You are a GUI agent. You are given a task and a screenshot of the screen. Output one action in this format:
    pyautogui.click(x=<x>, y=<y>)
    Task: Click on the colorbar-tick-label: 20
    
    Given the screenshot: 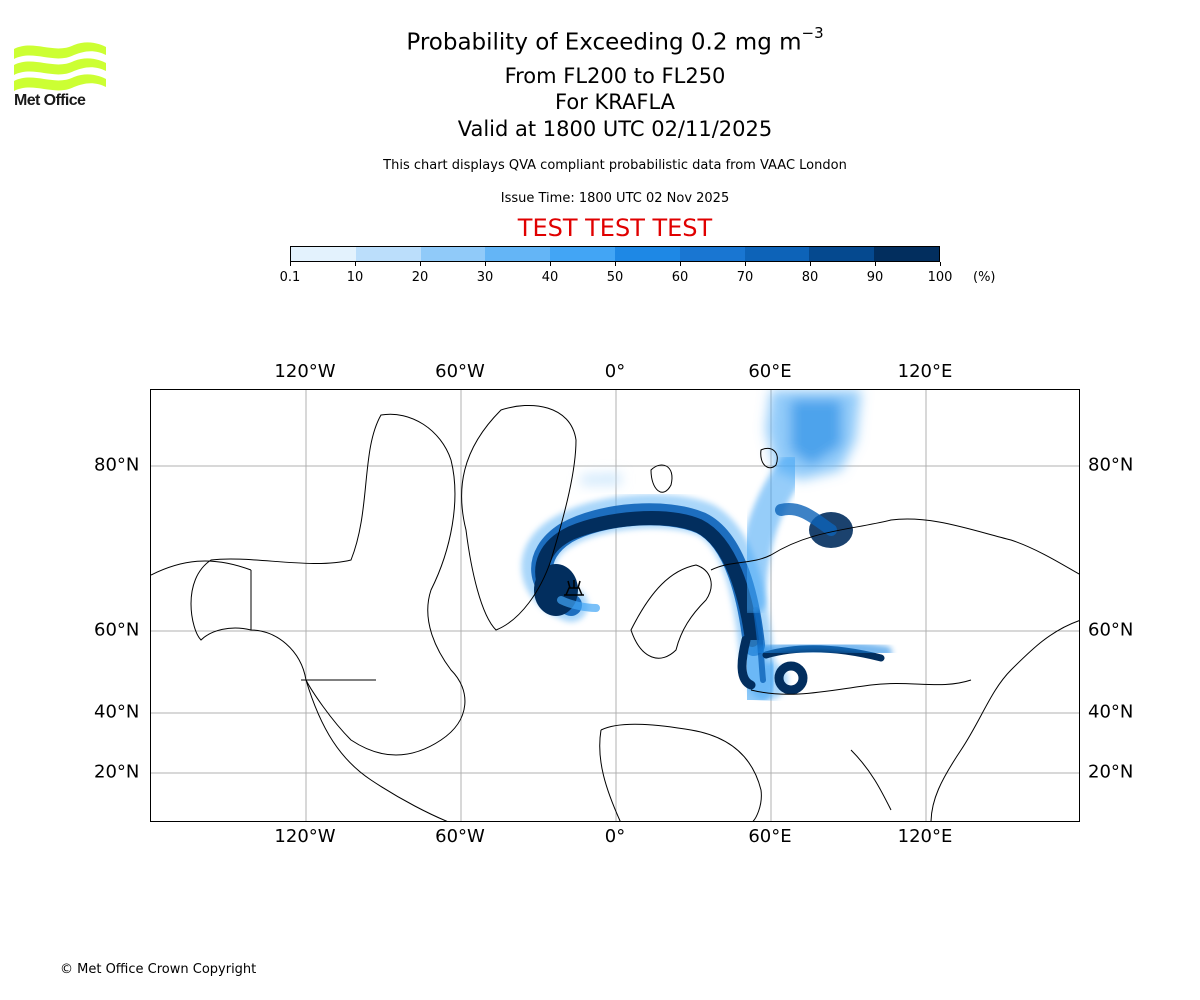 What is the action you would take?
    pyautogui.click(x=420, y=277)
    